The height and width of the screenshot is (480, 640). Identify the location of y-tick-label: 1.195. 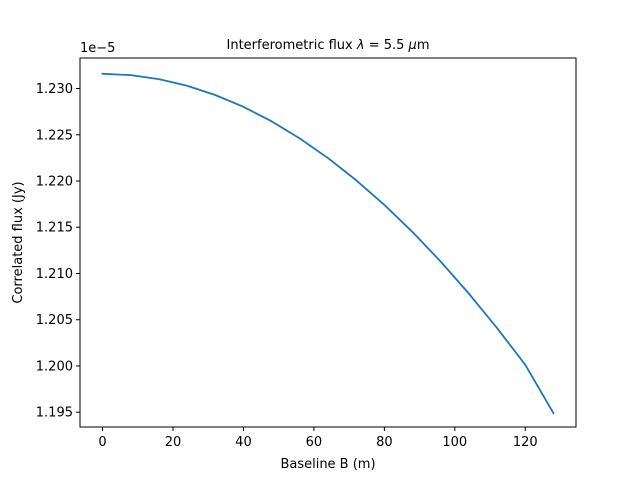
(54, 413).